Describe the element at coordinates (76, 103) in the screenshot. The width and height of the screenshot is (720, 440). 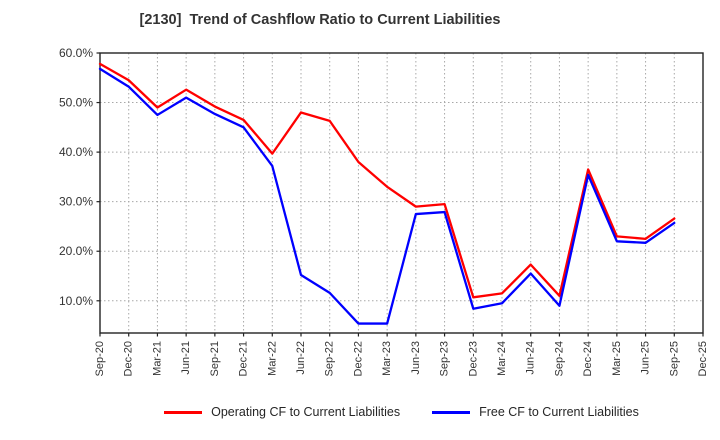
I see `y-tick-label: 50.0%` at that location.